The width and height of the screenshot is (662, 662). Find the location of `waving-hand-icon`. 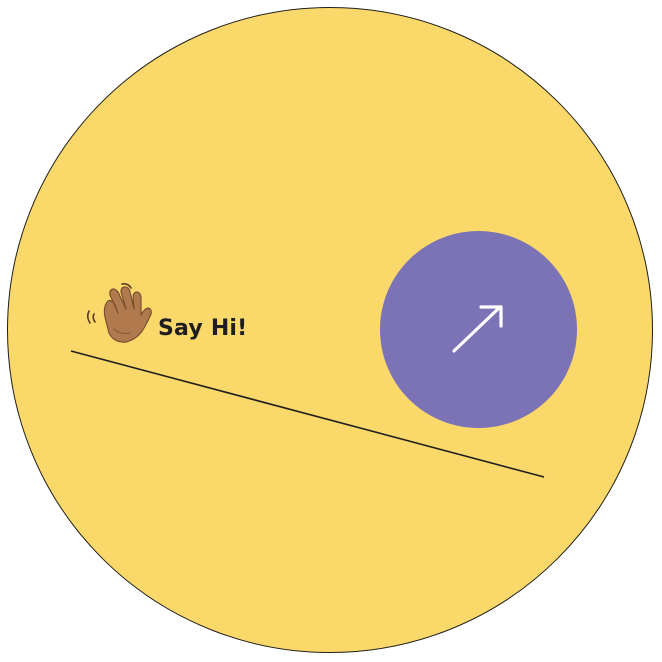

waving-hand-icon is located at coordinates (119, 313).